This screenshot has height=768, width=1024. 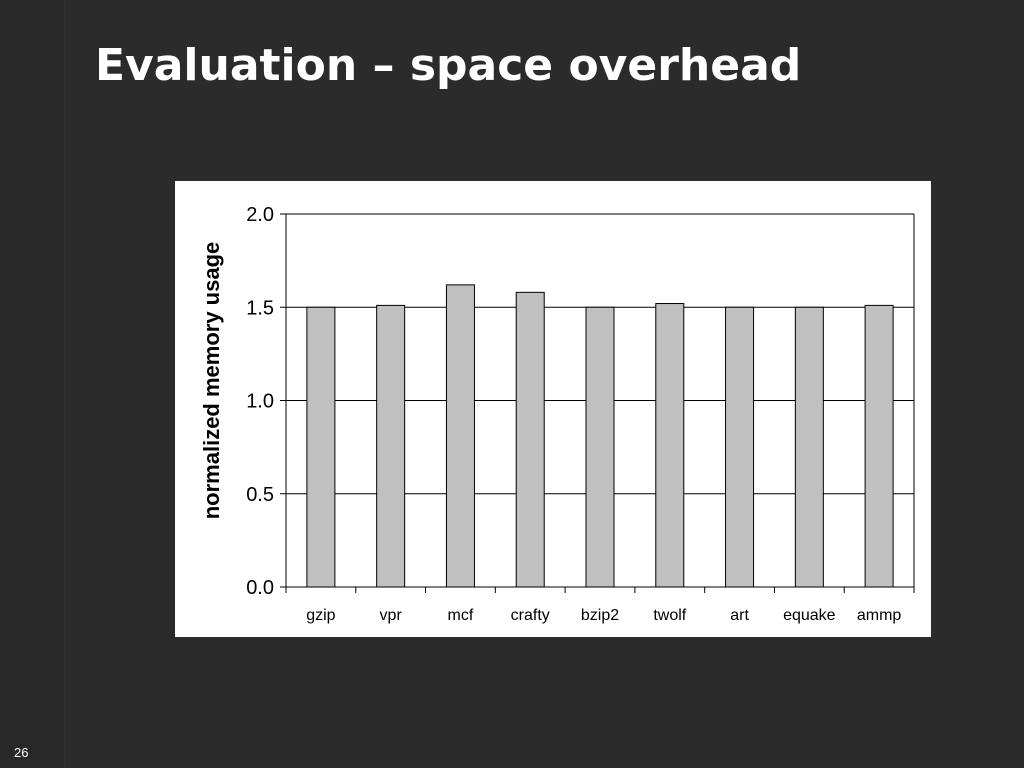 I want to click on x-tick-label: mcf, so click(x=461, y=615).